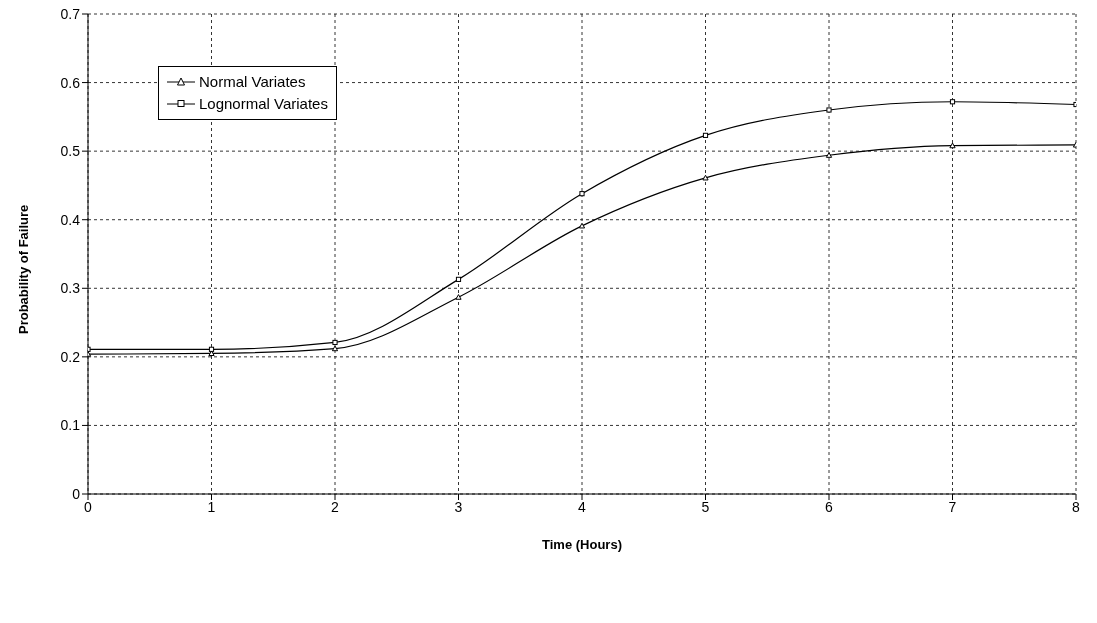 This screenshot has width=1097, height=623. Describe the element at coordinates (458, 506) in the screenshot. I see `x-tick-label: 3` at that location.